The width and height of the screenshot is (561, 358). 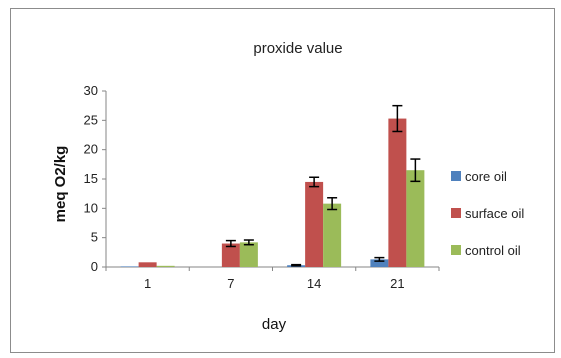 I want to click on legend-label: control oil, so click(x=493, y=250).